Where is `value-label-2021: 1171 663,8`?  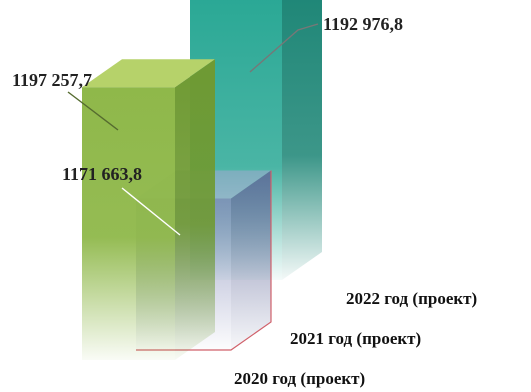
value-label-2021: 1171 663,8 is located at coordinates (102, 174).